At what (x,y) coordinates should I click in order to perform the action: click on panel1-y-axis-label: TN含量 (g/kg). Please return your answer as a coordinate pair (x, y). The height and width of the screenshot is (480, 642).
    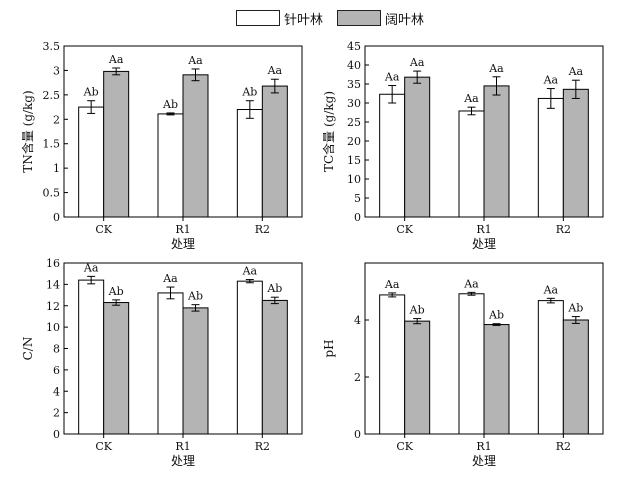
    Looking at the image, I should click on (27, 131).